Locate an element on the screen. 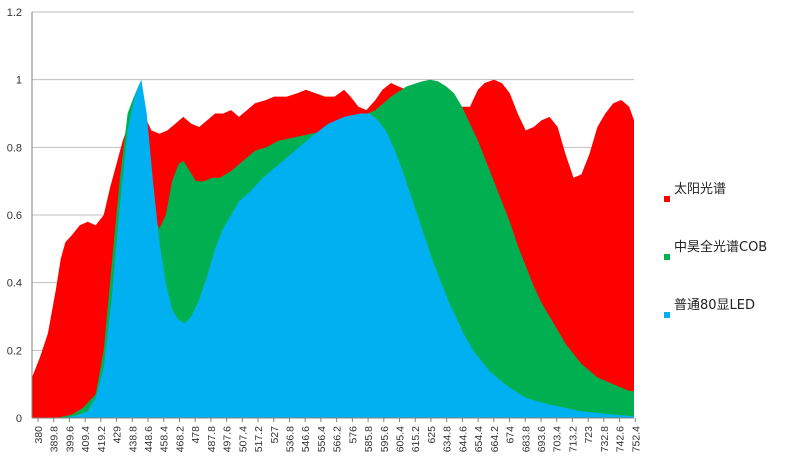 This screenshot has height=464, width=800. x-tick-label: 487.8 is located at coordinates (212, 439).